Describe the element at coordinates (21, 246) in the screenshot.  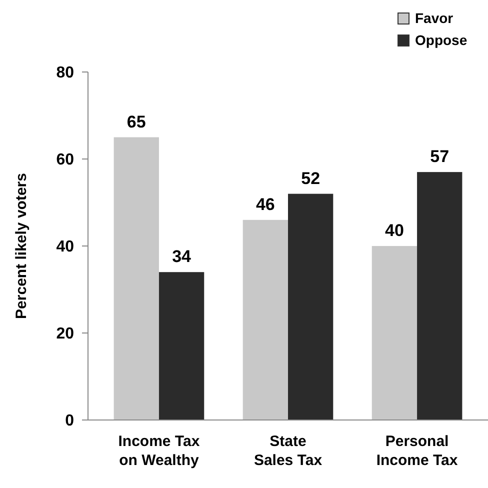
I see `y-axis-title: Percent likely voters` at that location.